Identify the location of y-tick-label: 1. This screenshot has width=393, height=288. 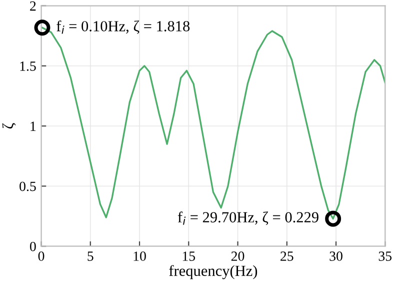
(33, 126).